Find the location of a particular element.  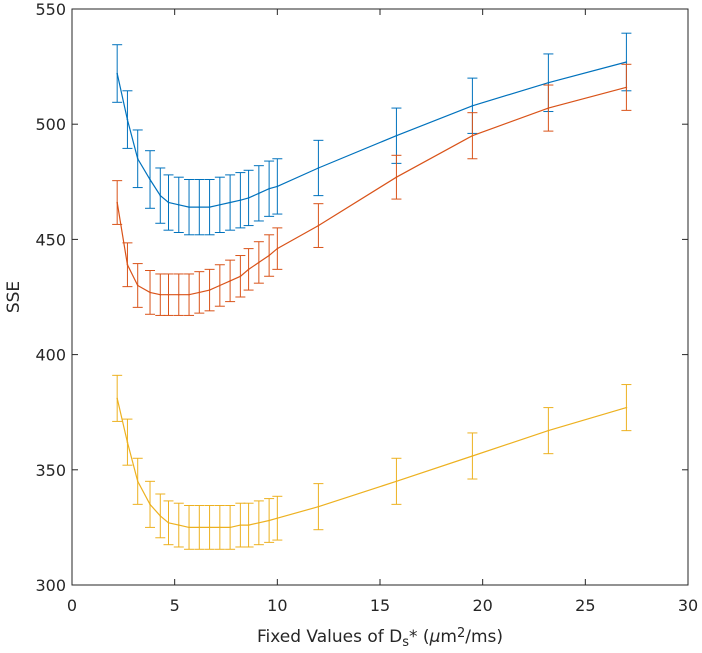

x-axis-label: Fixed Values of Ds* (μm2/ms) is located at coordinates (380, 638).